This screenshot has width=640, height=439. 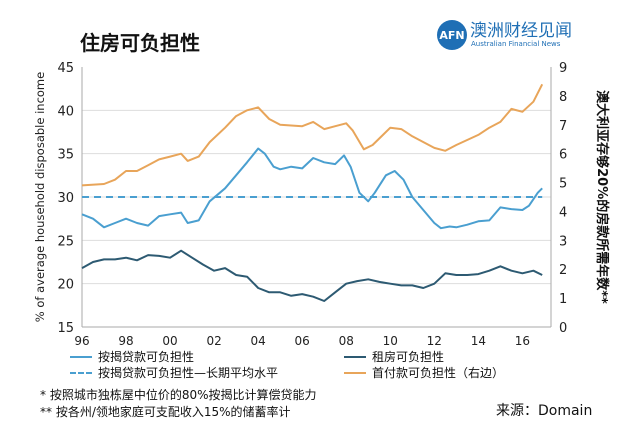 I want to click on x-tick-label: 98, so click(x=125, y=341).